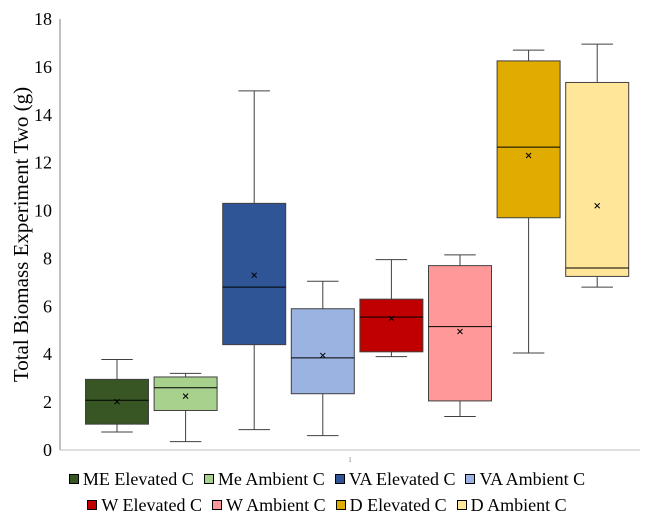 The height and width of the screenshot is (518, 654). What do you see at coordinates (21, 234) in the screenshot?
I see `y-axis-title: Total Biomass Experiment Two (g)` at bounding box center [21, 234].